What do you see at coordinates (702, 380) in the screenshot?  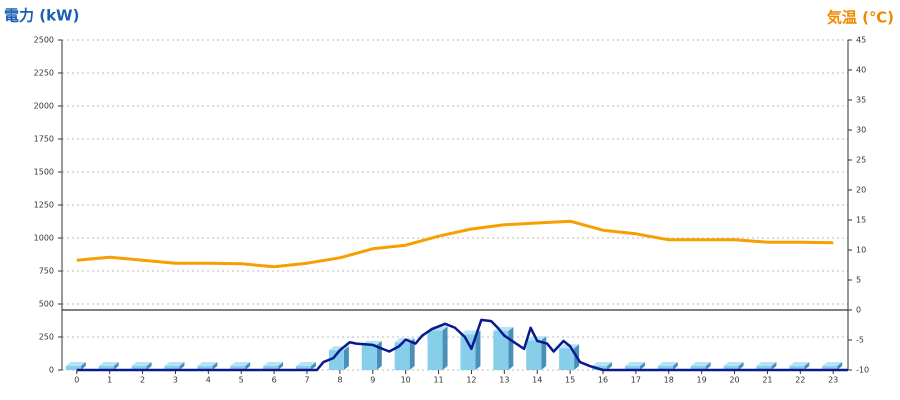 I see `x-tick-label: 19` at bounding box center [702, 380].